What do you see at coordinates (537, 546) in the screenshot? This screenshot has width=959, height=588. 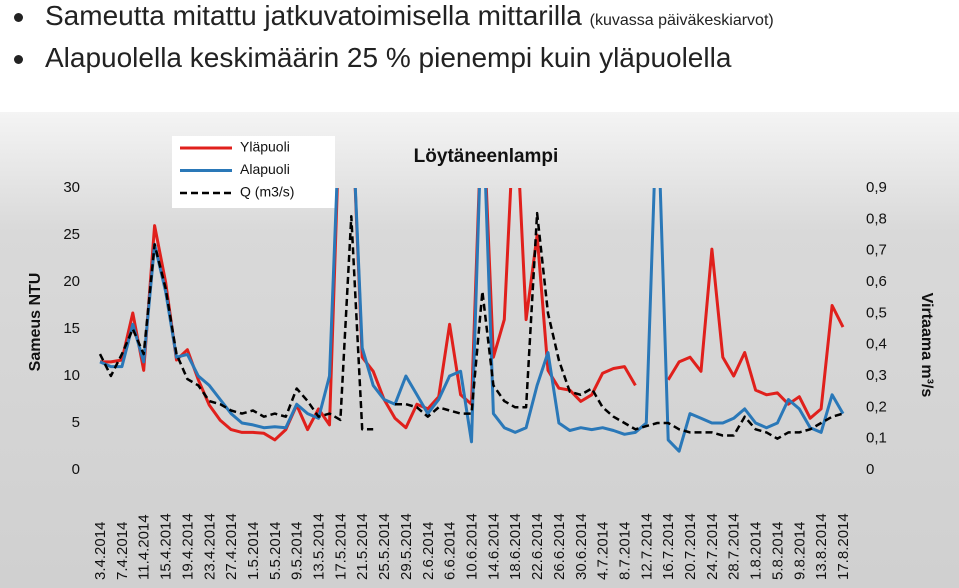 I see `x-tick-label: 22.6.2014` at bounding box center [537, 546].